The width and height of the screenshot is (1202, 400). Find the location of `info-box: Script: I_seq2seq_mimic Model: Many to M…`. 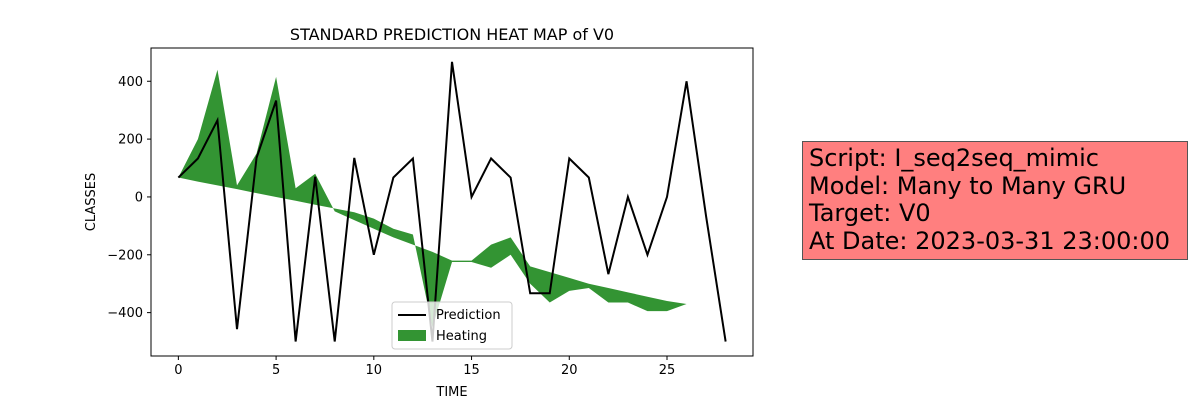

info-box: Script: I_seq2seq_mimic Model: Many to M… is located at coordinates (995, 200).